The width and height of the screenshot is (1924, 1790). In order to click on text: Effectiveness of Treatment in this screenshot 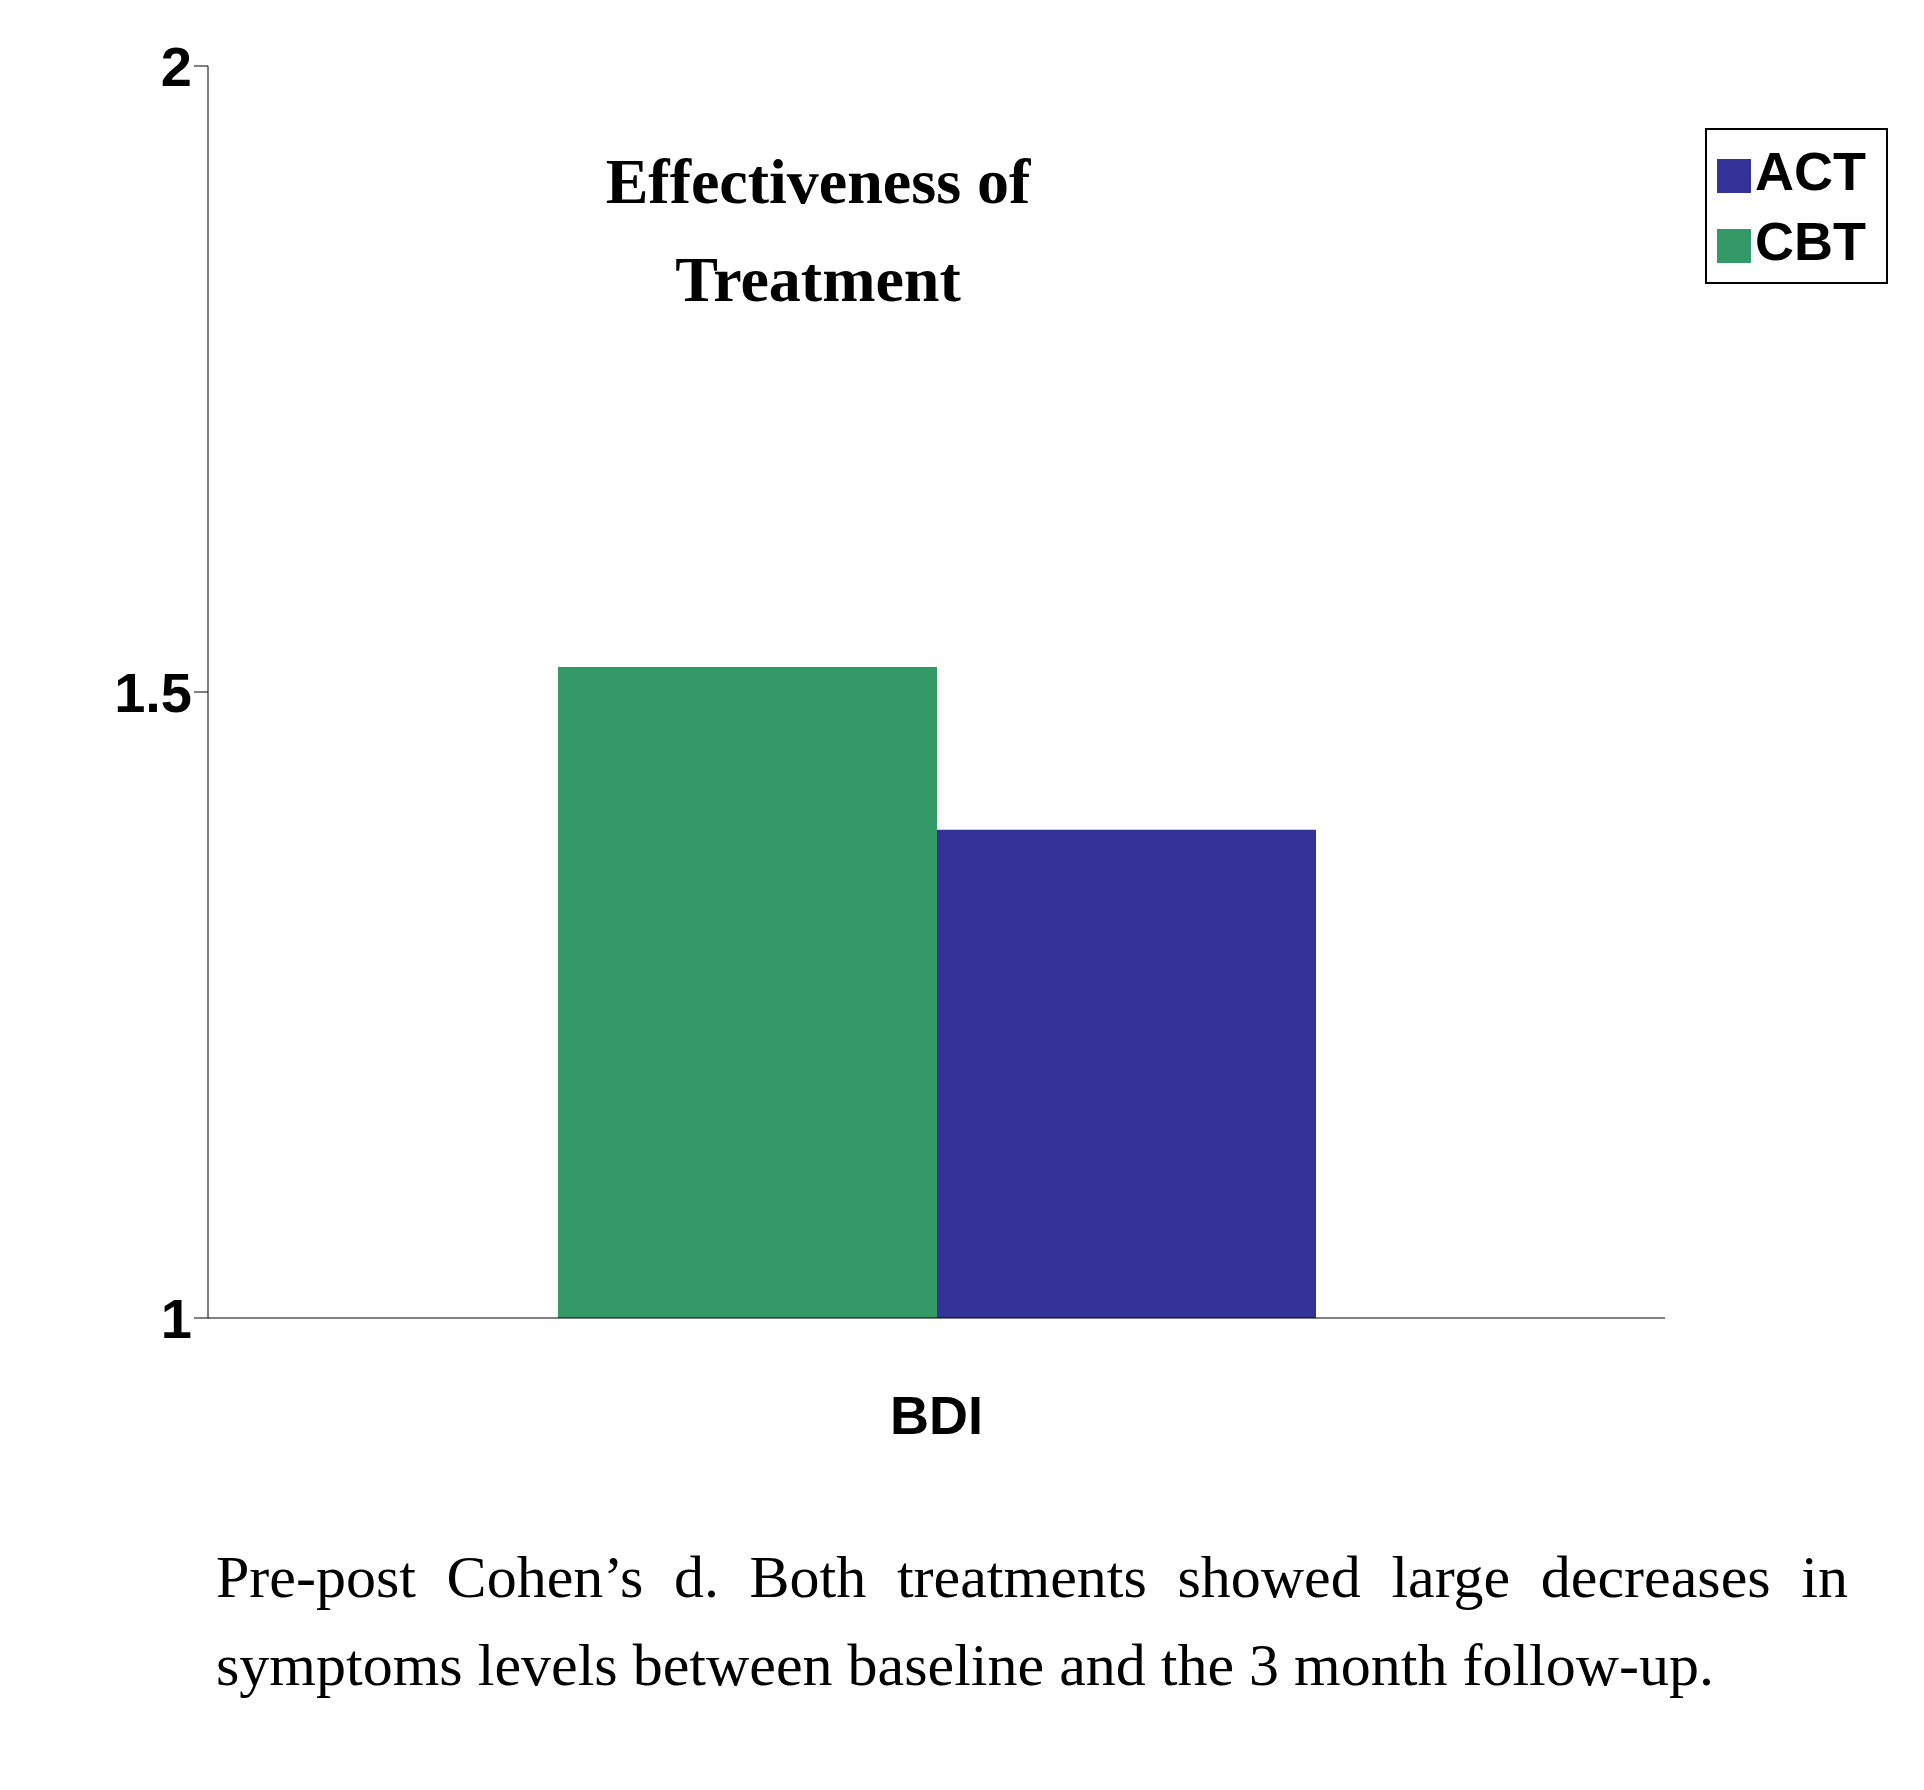, I will do `click(818, 231)`.